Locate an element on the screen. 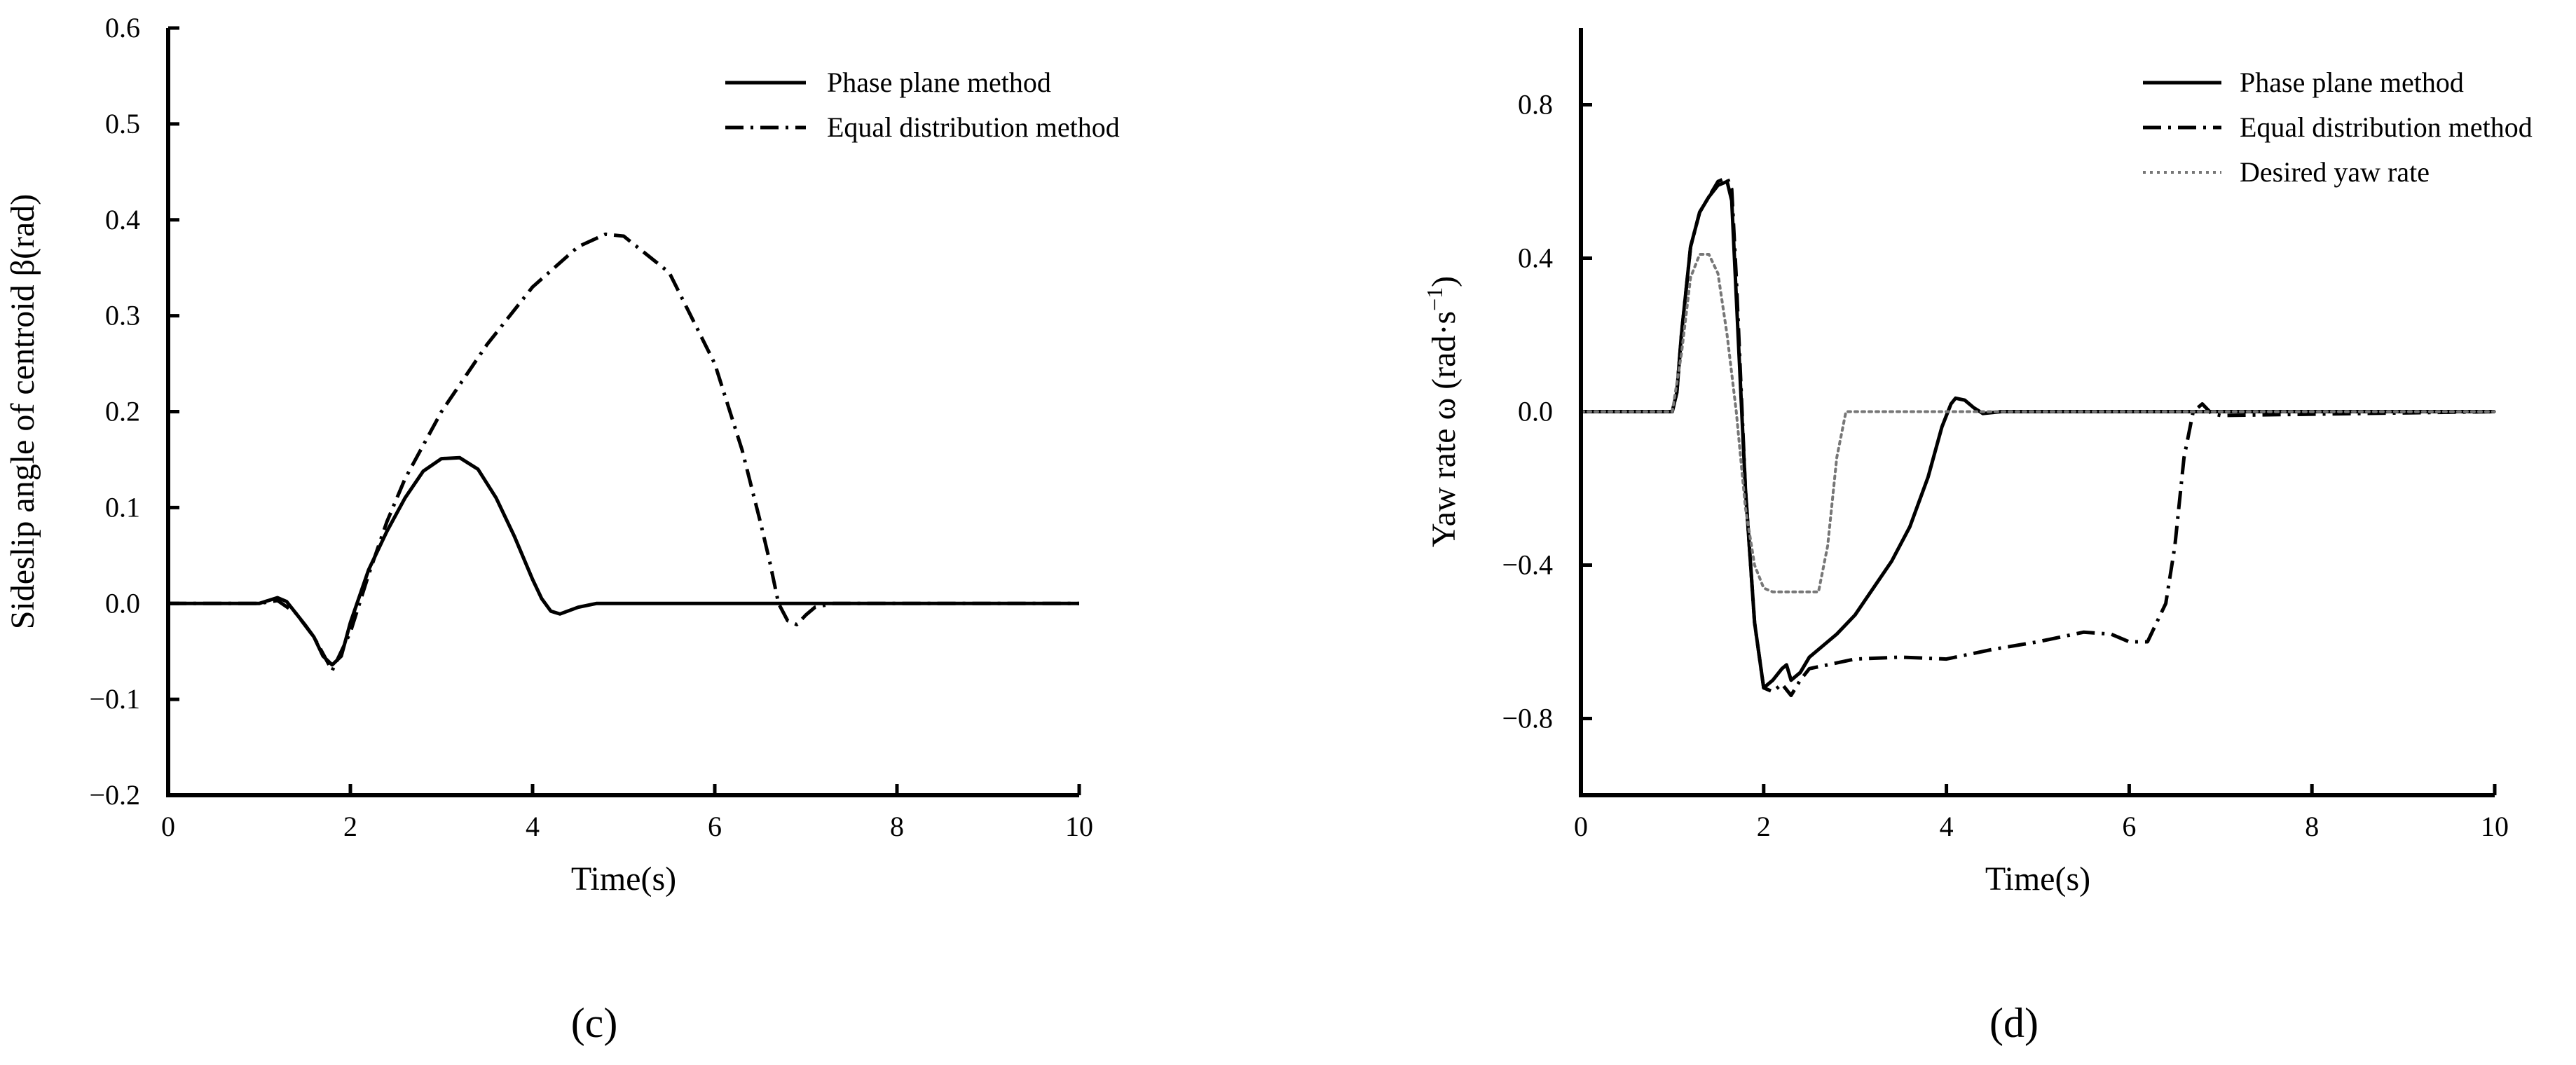  panel-d-legend-label: Desired yaw rate is located at coordinates (2335, 172).